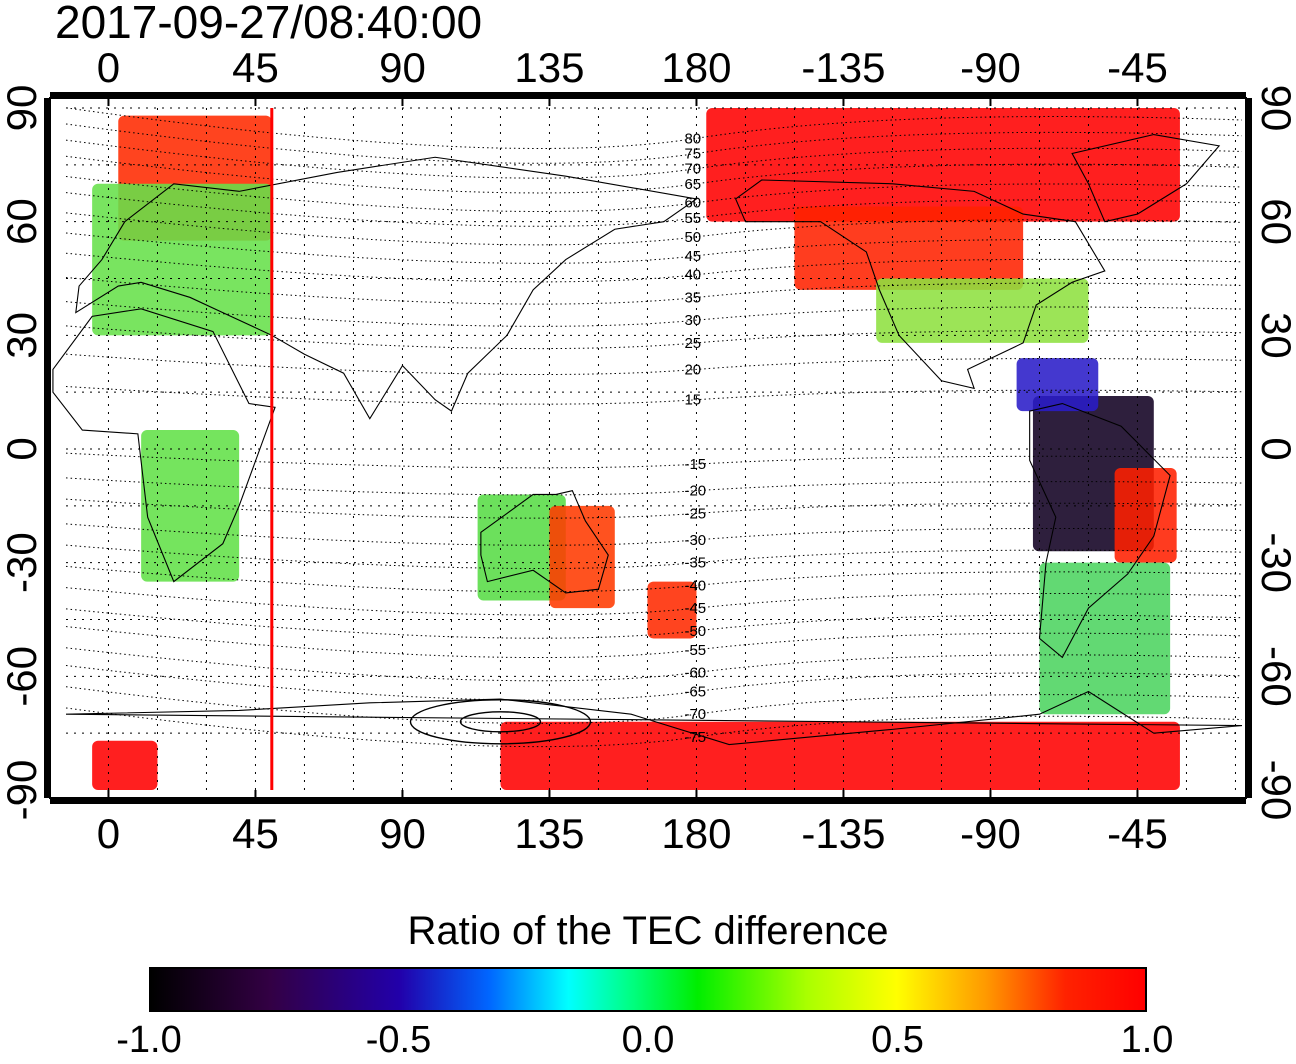 The image size is (1296, 1064). I want to click on left-lat-label: -60, so click(22, 676).